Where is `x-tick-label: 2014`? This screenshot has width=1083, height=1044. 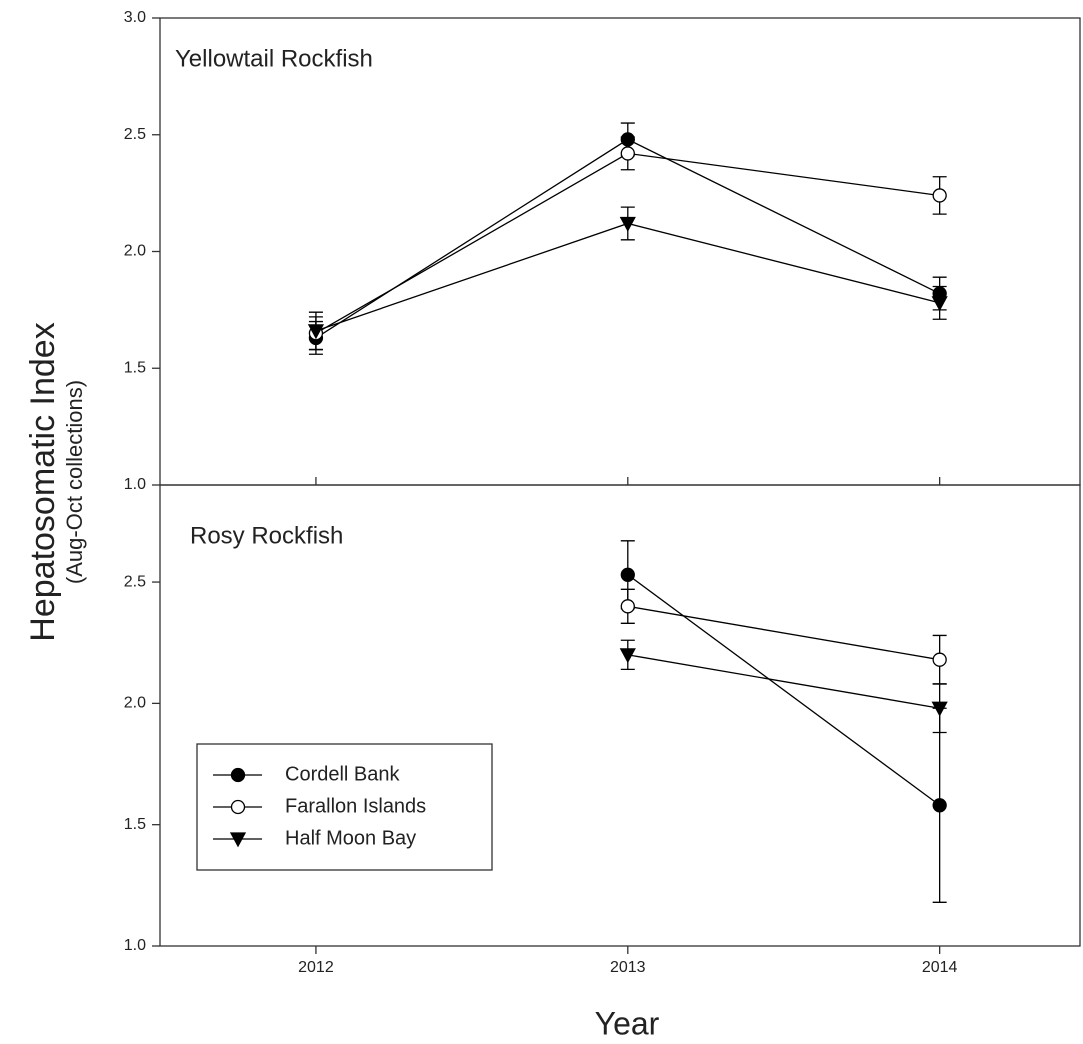 x-tick-label: 2014 is located at coordinates (940, 967).